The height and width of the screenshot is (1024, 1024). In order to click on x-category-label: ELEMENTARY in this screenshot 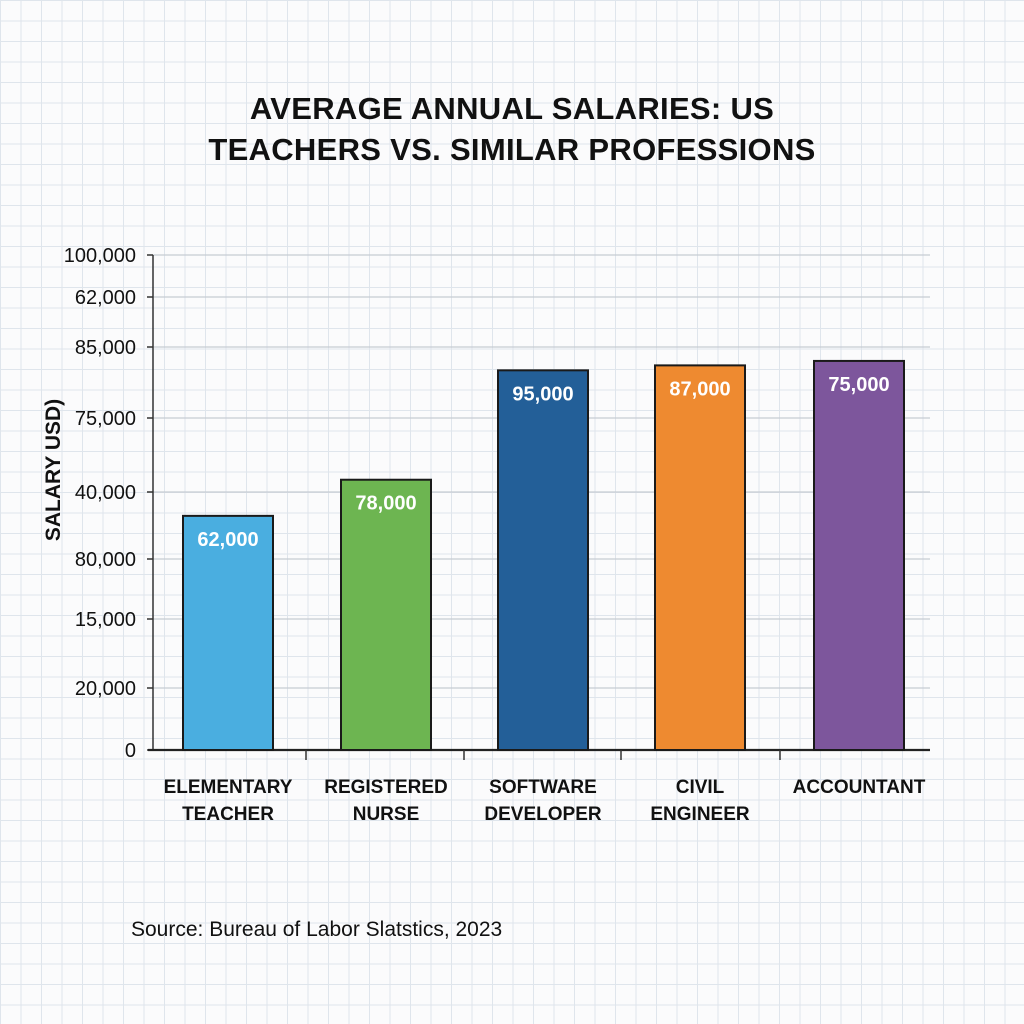, I will do `click(228, 787)`.